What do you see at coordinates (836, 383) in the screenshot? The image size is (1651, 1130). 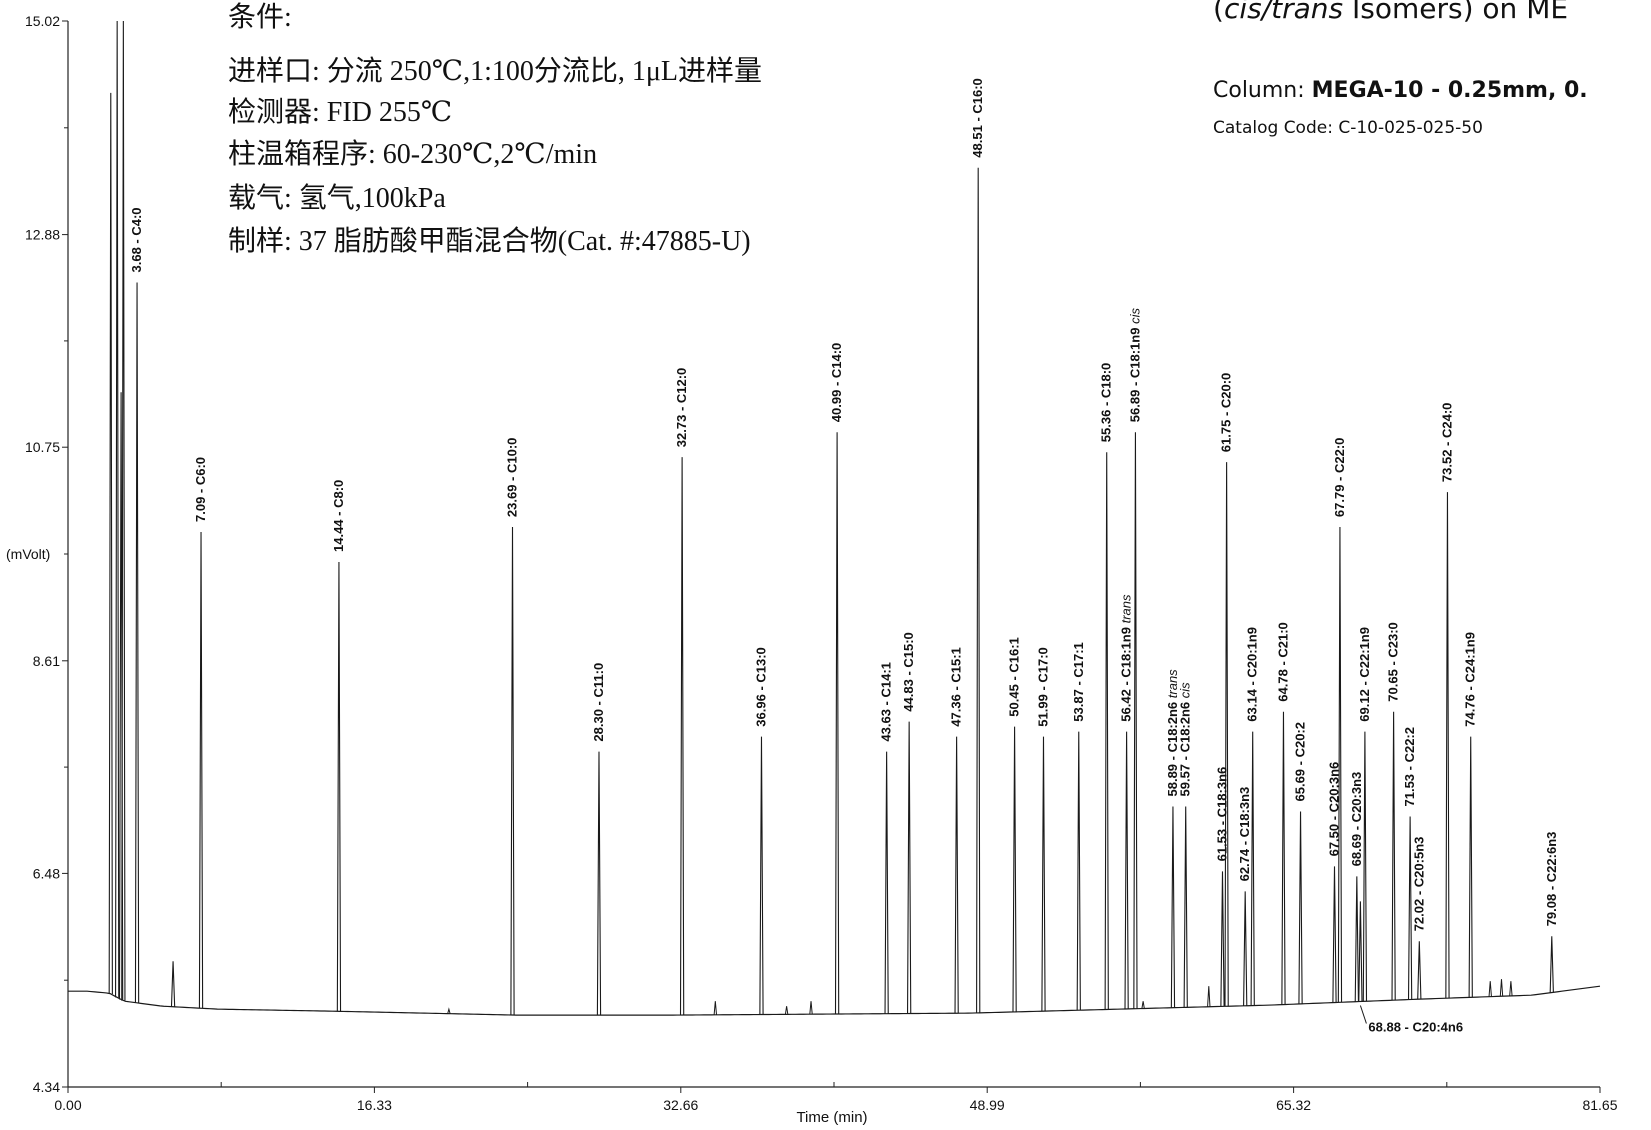 I see `peak-label: 40.99 - C14:0` at bounding box center [836, 383].